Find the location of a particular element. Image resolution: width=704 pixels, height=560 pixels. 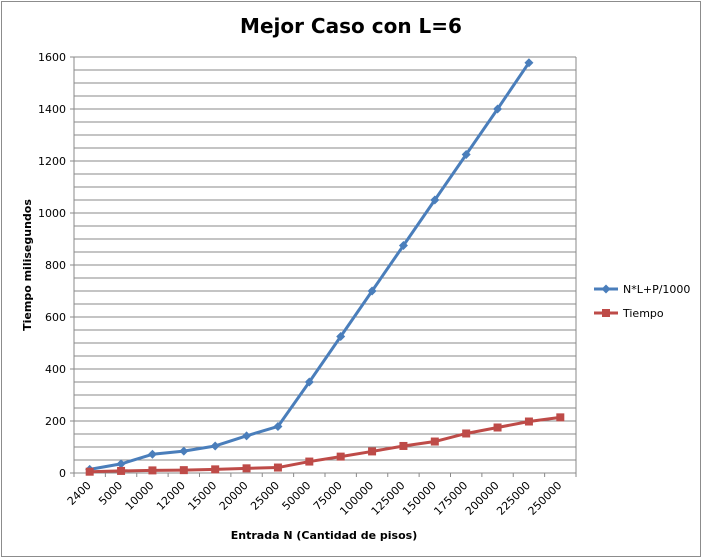

x-tick-label: 150000 is located at coordinates (419, 498).